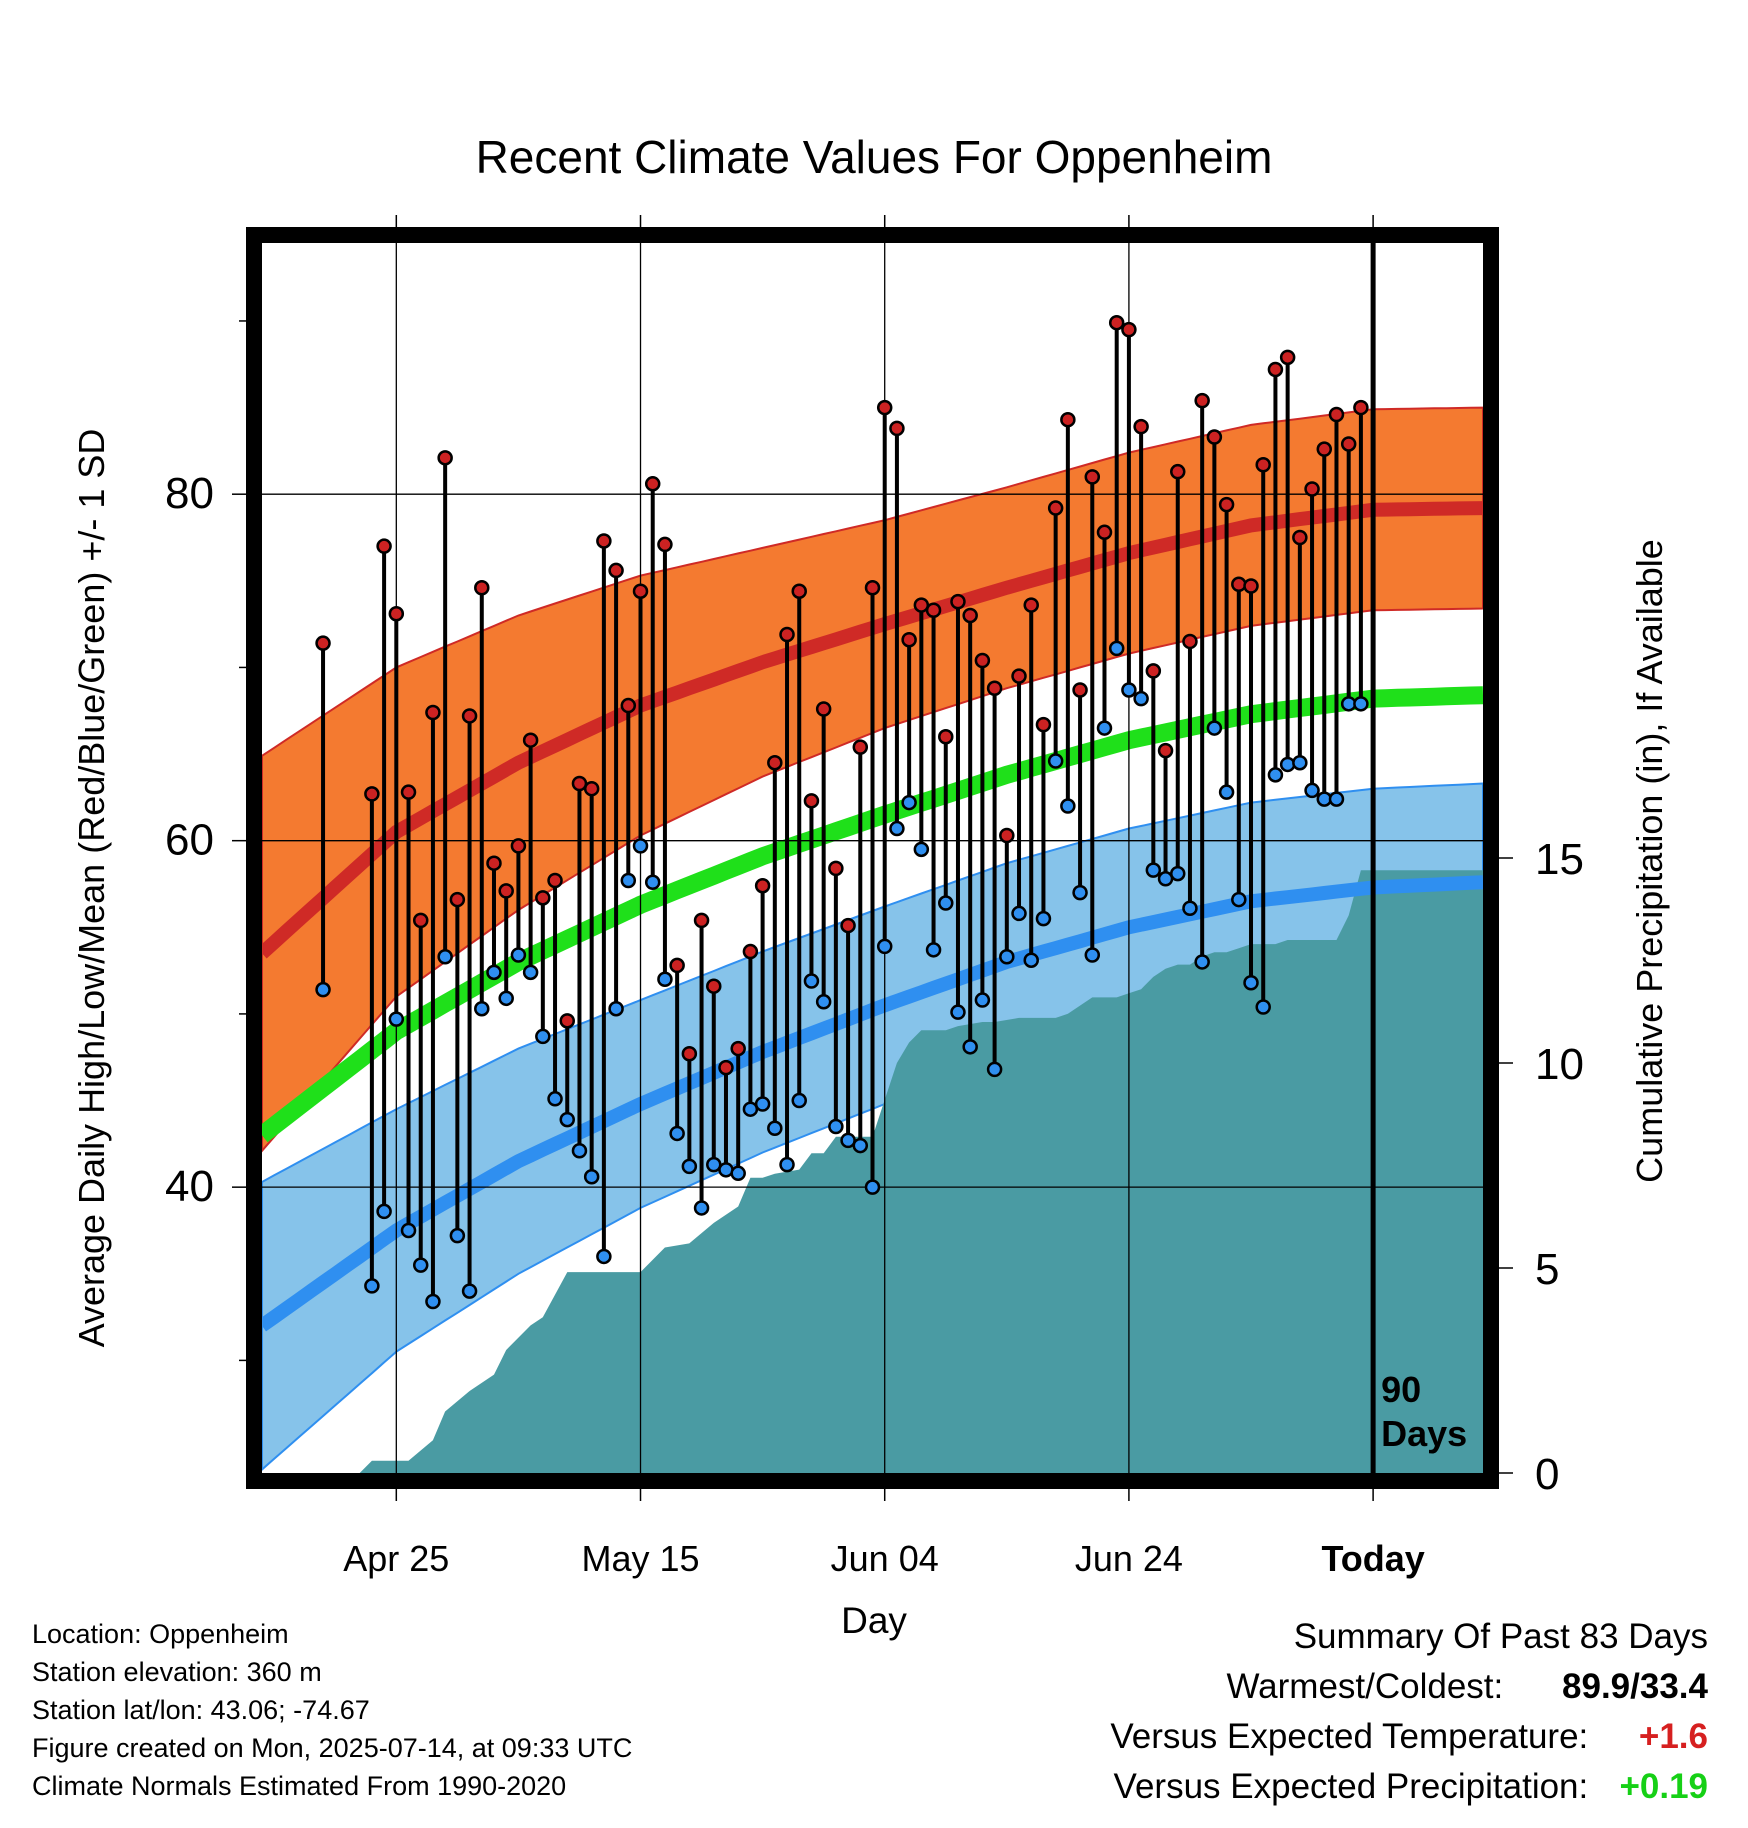 This screenshot has width=1748, height=1828. Describe the element at coordinates (1409, 1787) in the screenshot. I see `precip-anomaly-row: Versus Expected Precipitation: +0.19` at that location.